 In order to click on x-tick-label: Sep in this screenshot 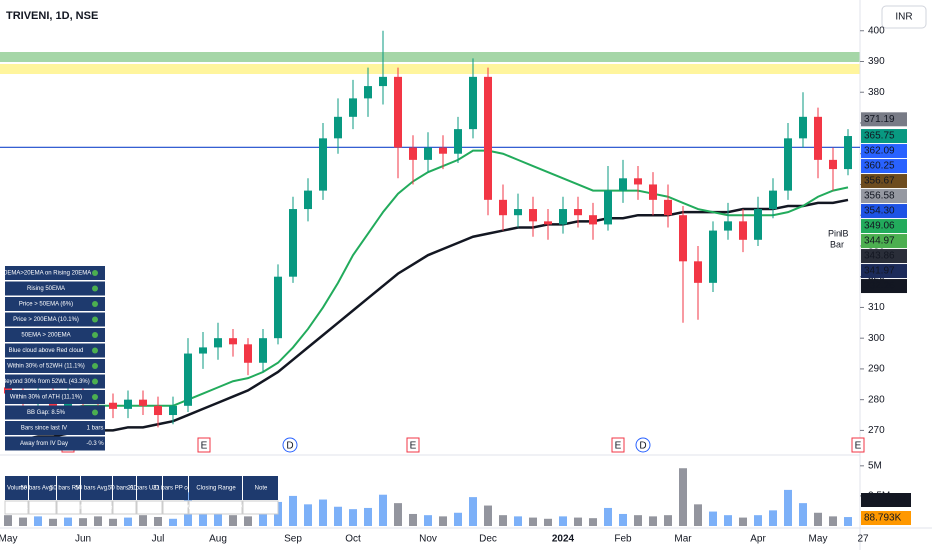, I will do `click(293, 539)`.